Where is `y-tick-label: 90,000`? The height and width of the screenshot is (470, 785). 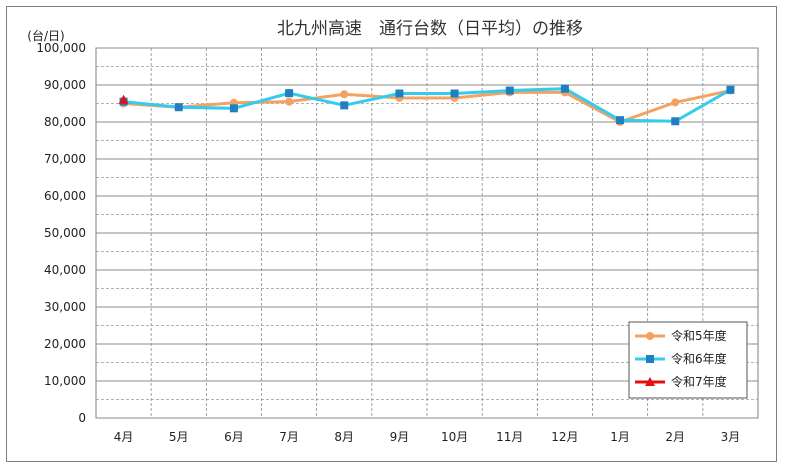
y-tick-label: 90,000 is located at coordinates (65, 85).